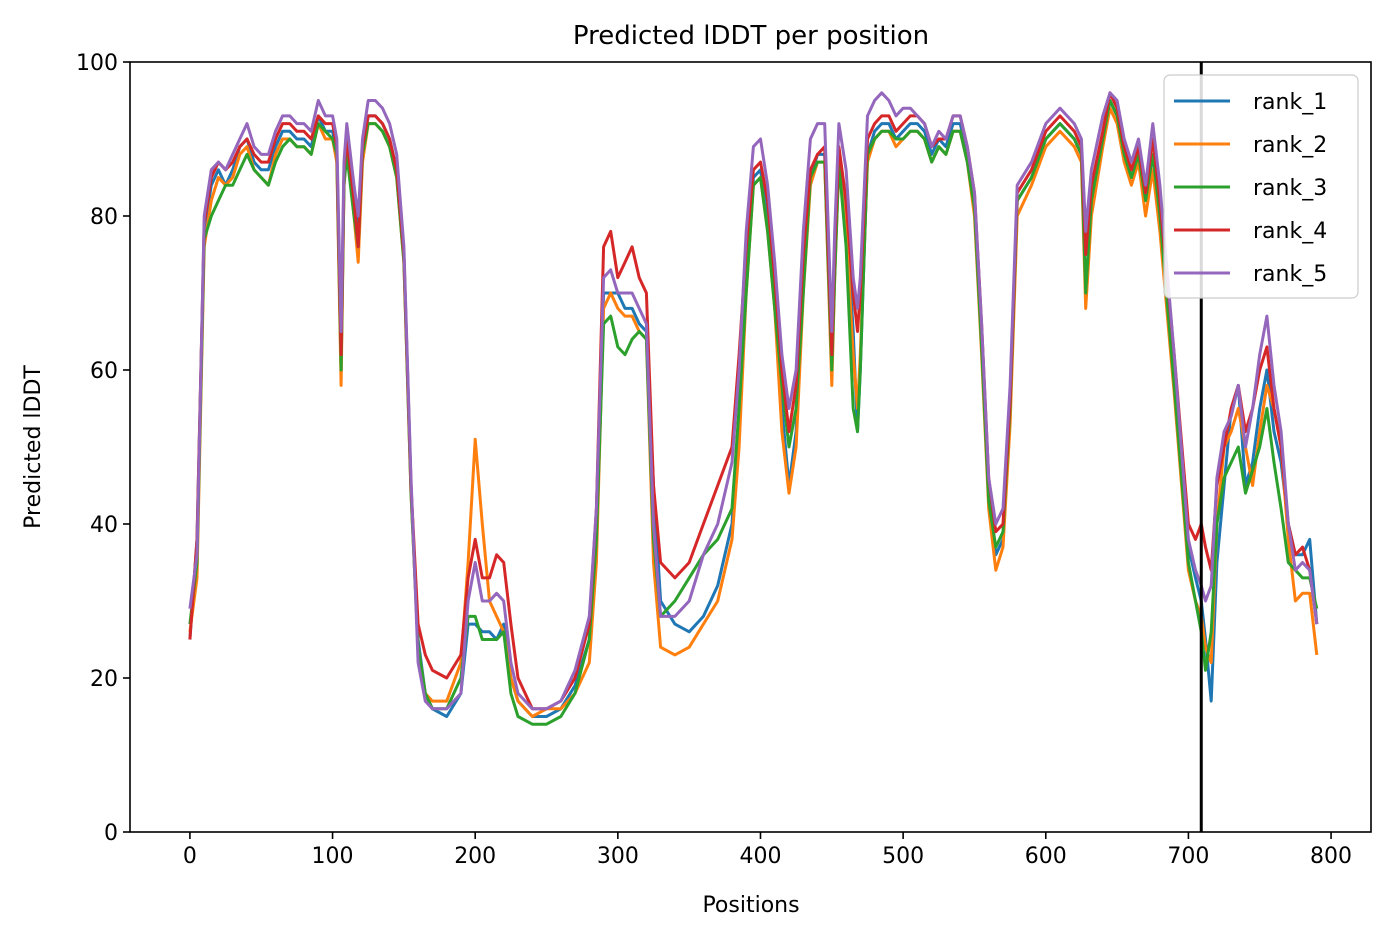  What do you see at coordinates (104, 525) in the screenshot?
I see `y-tick-label: 40` at bounding box center [104, 525].